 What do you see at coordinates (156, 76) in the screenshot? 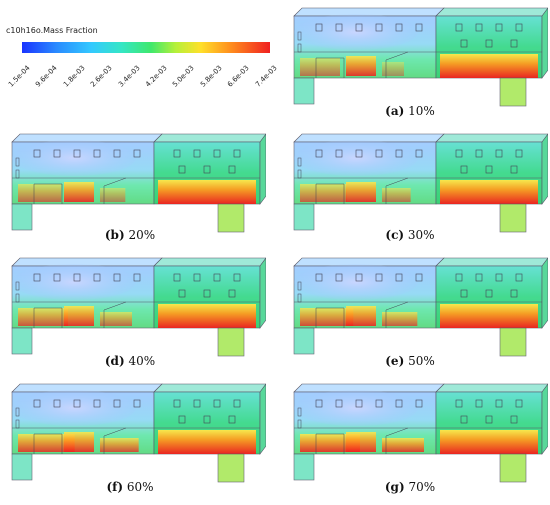
I see `legend-tick-label: 4.2e-03` at bounding box center [156, 76].